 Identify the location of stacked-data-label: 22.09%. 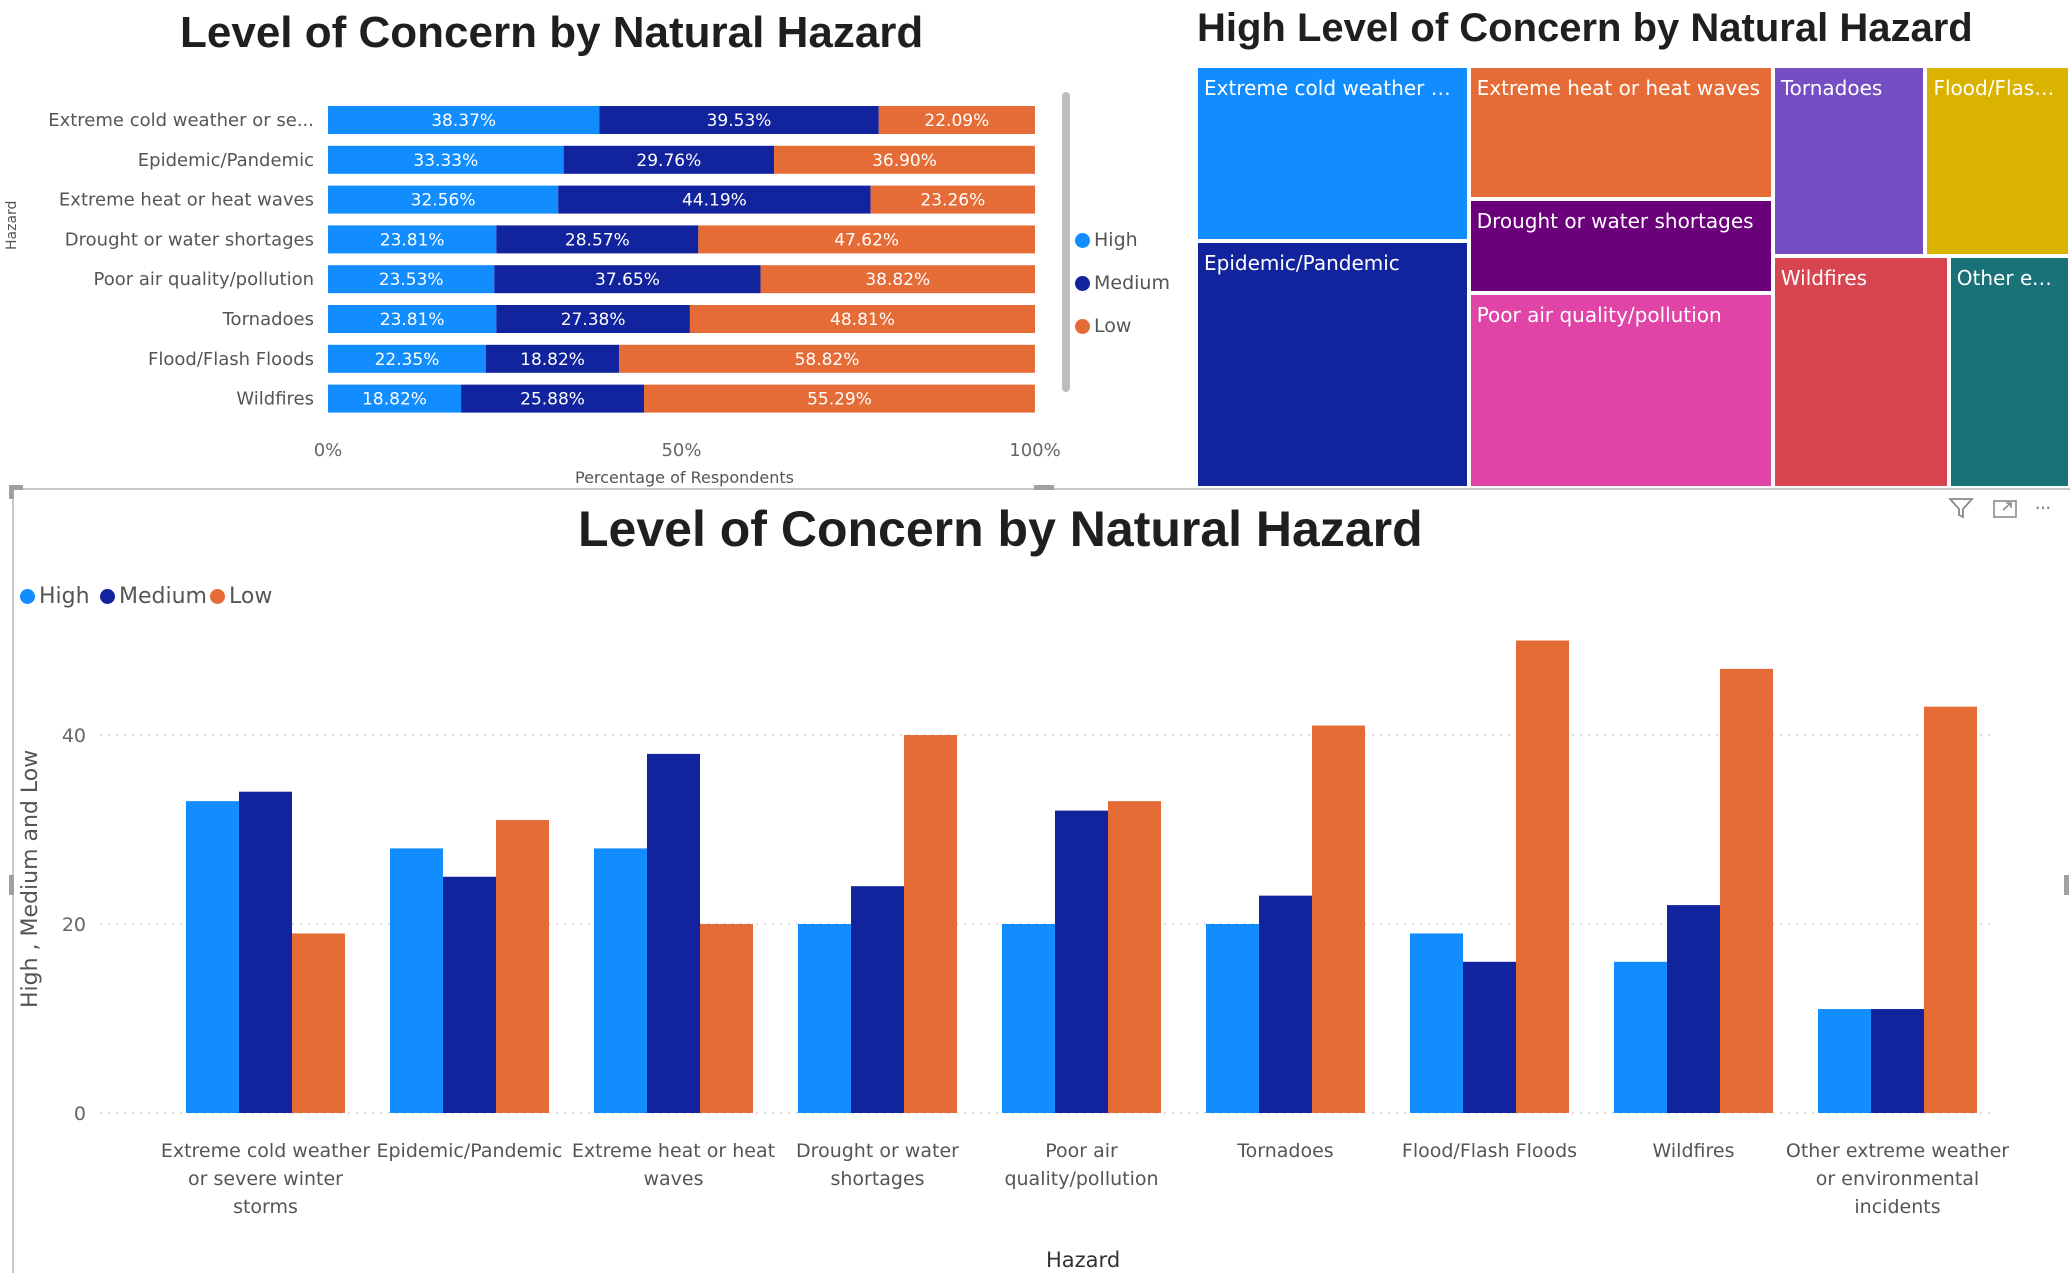
(956, 121).